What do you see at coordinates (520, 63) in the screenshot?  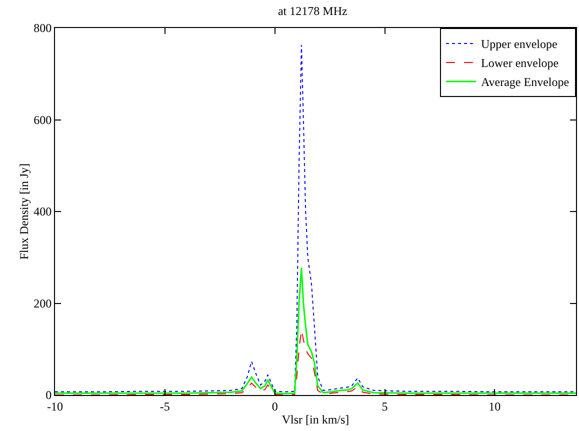 I see `legend-label: Lower envelope` at bounding box center [520, 63].